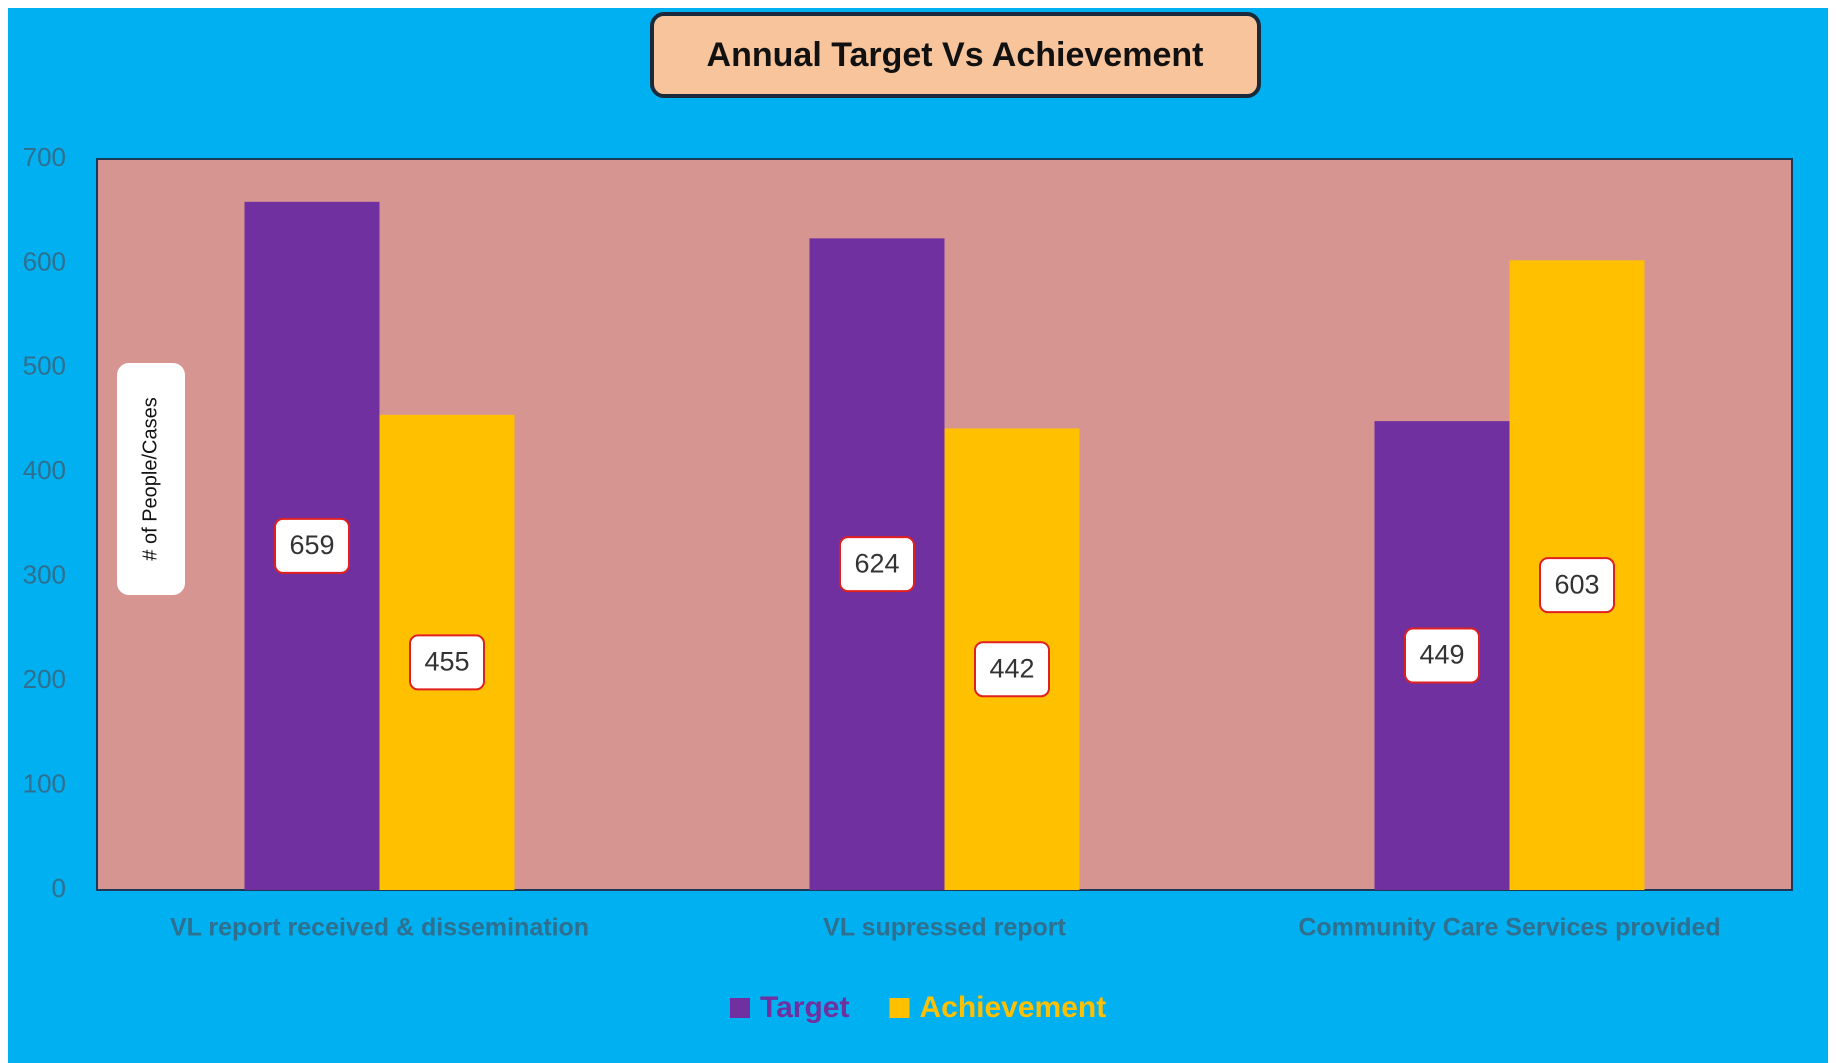 Image resolution: width=1836 pixels, height=1063 pixels. I want to click on y-tick-label: 0, so click(59, 888).